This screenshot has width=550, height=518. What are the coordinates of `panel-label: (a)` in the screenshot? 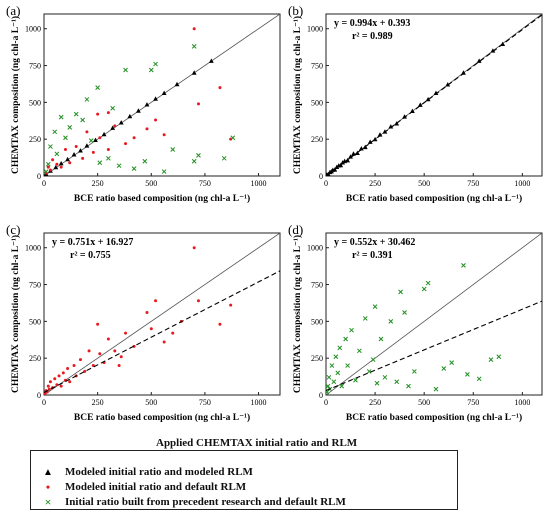 It's located at (13, 10).